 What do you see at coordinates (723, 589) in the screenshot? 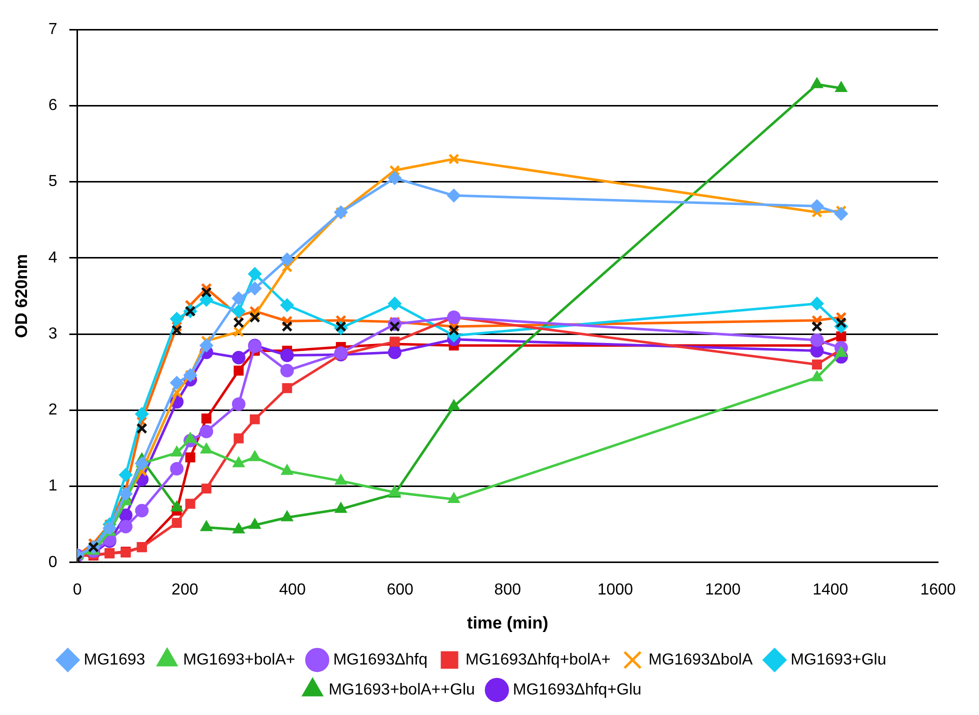
I see `x-tick-label: 1200` at bounding box center [723, 589].